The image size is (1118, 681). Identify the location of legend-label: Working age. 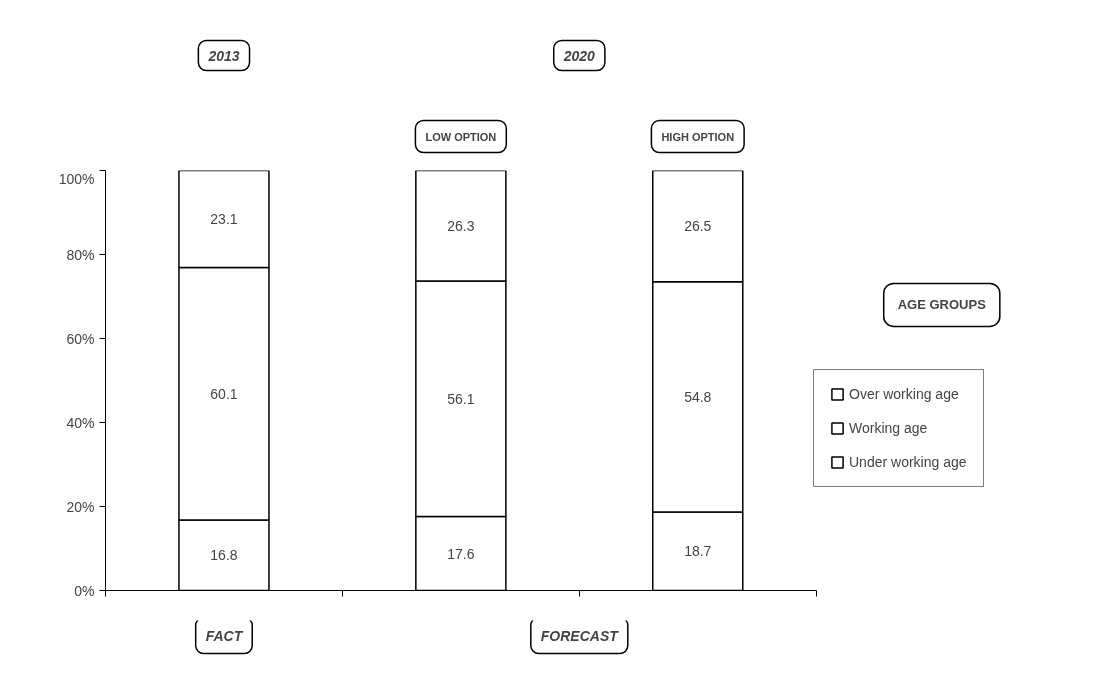
(888, 428).